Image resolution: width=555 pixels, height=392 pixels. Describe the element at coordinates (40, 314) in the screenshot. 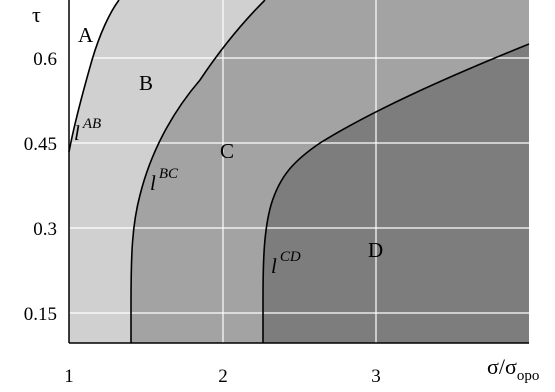

I see `y-tick-label-0-15: 0.15` at that location.